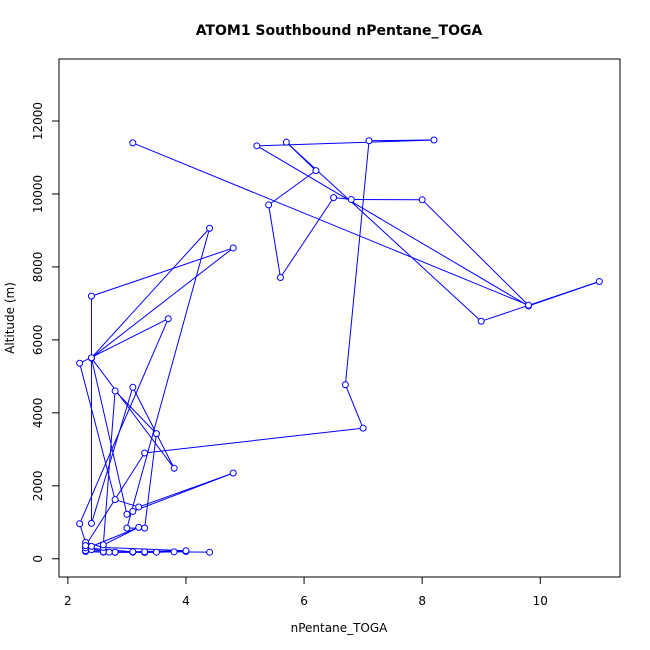  Describe the element at coordinates (45, 332) in the screenshot. I see `y-axis: 0 2000 4000 6000 8000 10000 12000` at that location.